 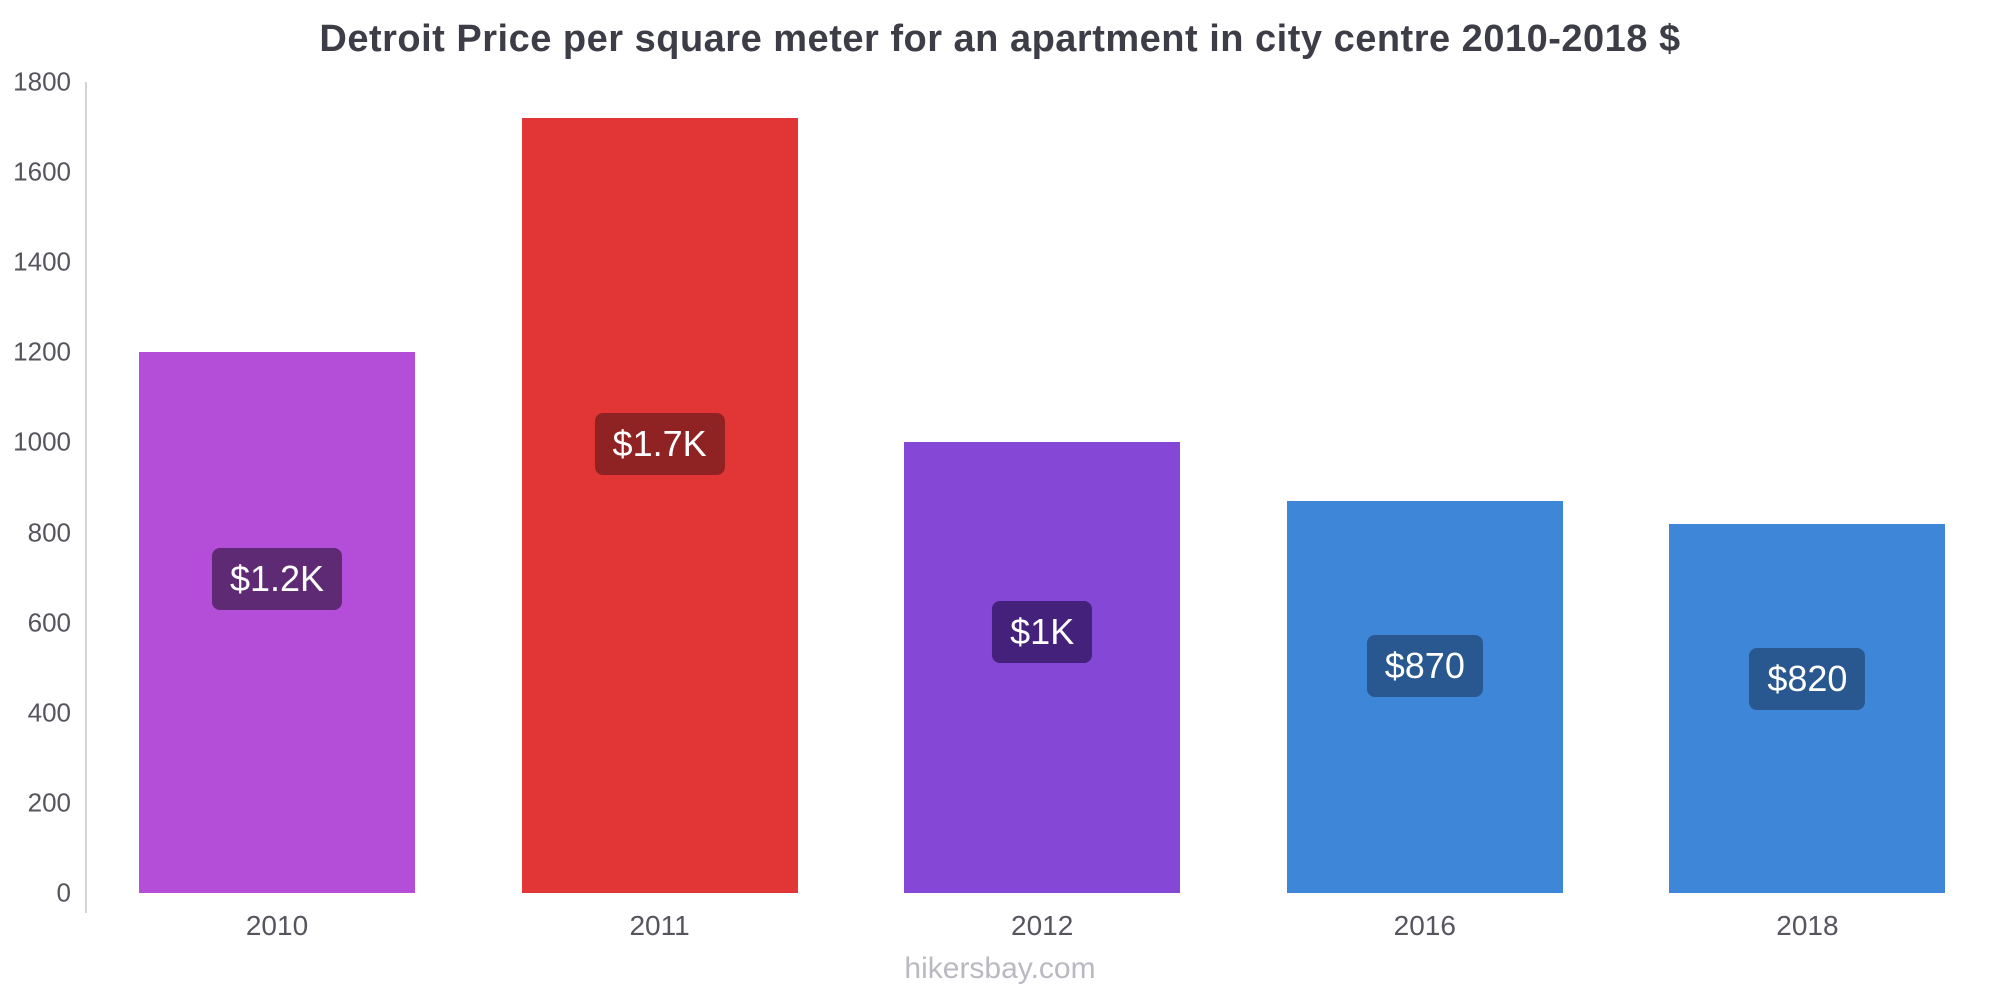 I want to click on bar-2012: $1K, so click(x=1042, y=667).